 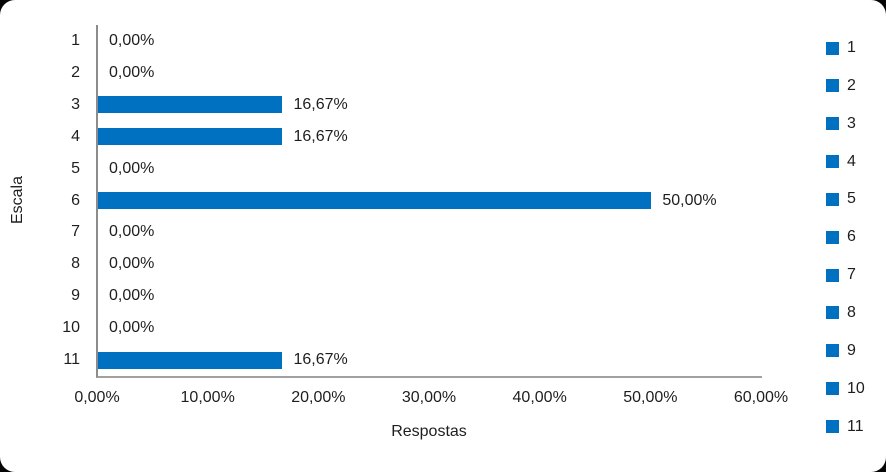 I want to click on y-category-label: 5, so click(x=75, y=168).